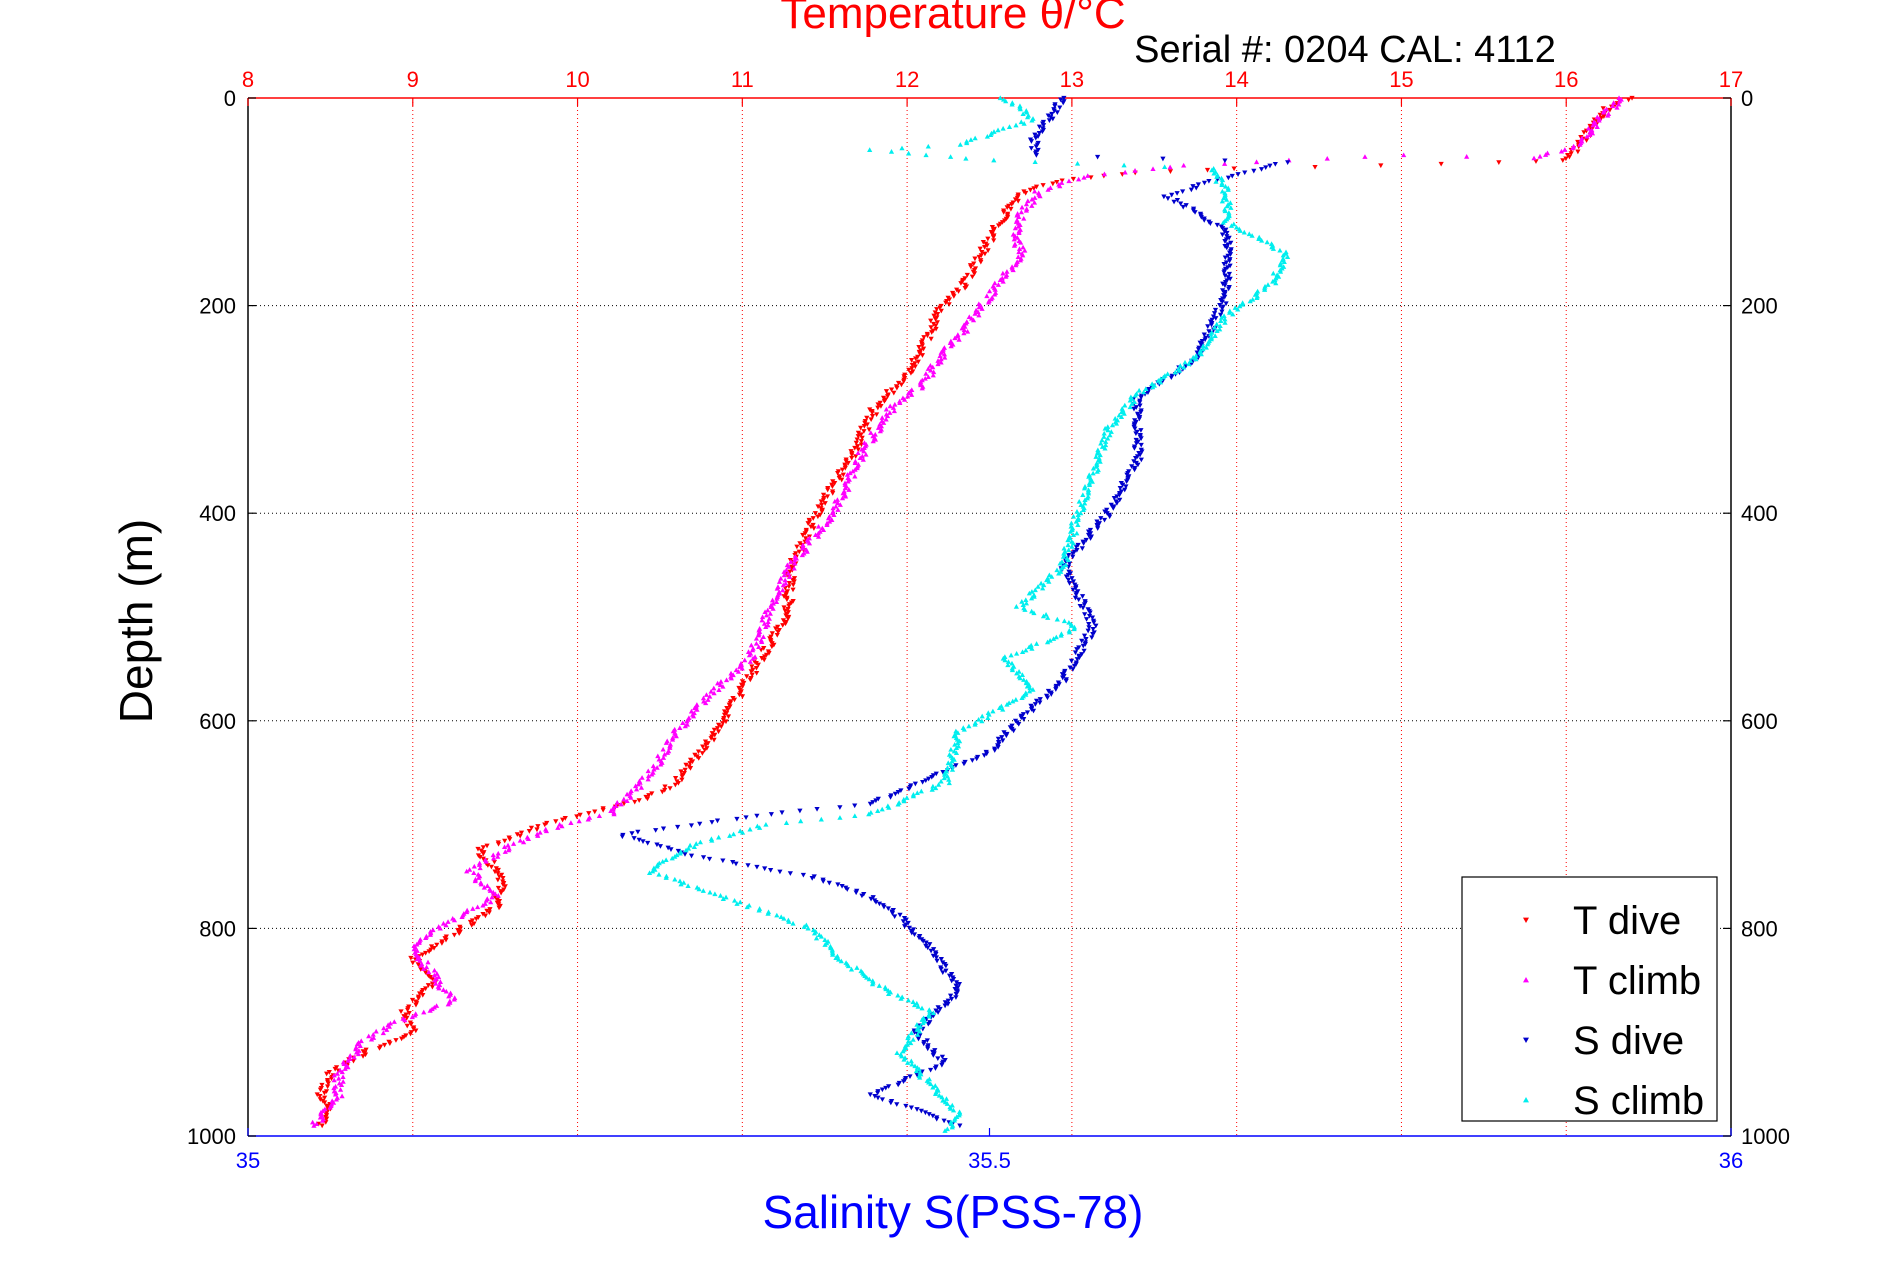  Describe the element at coordinates (742, 79) in the screenshot. I see `temperature-tick-label: 11` at that location.